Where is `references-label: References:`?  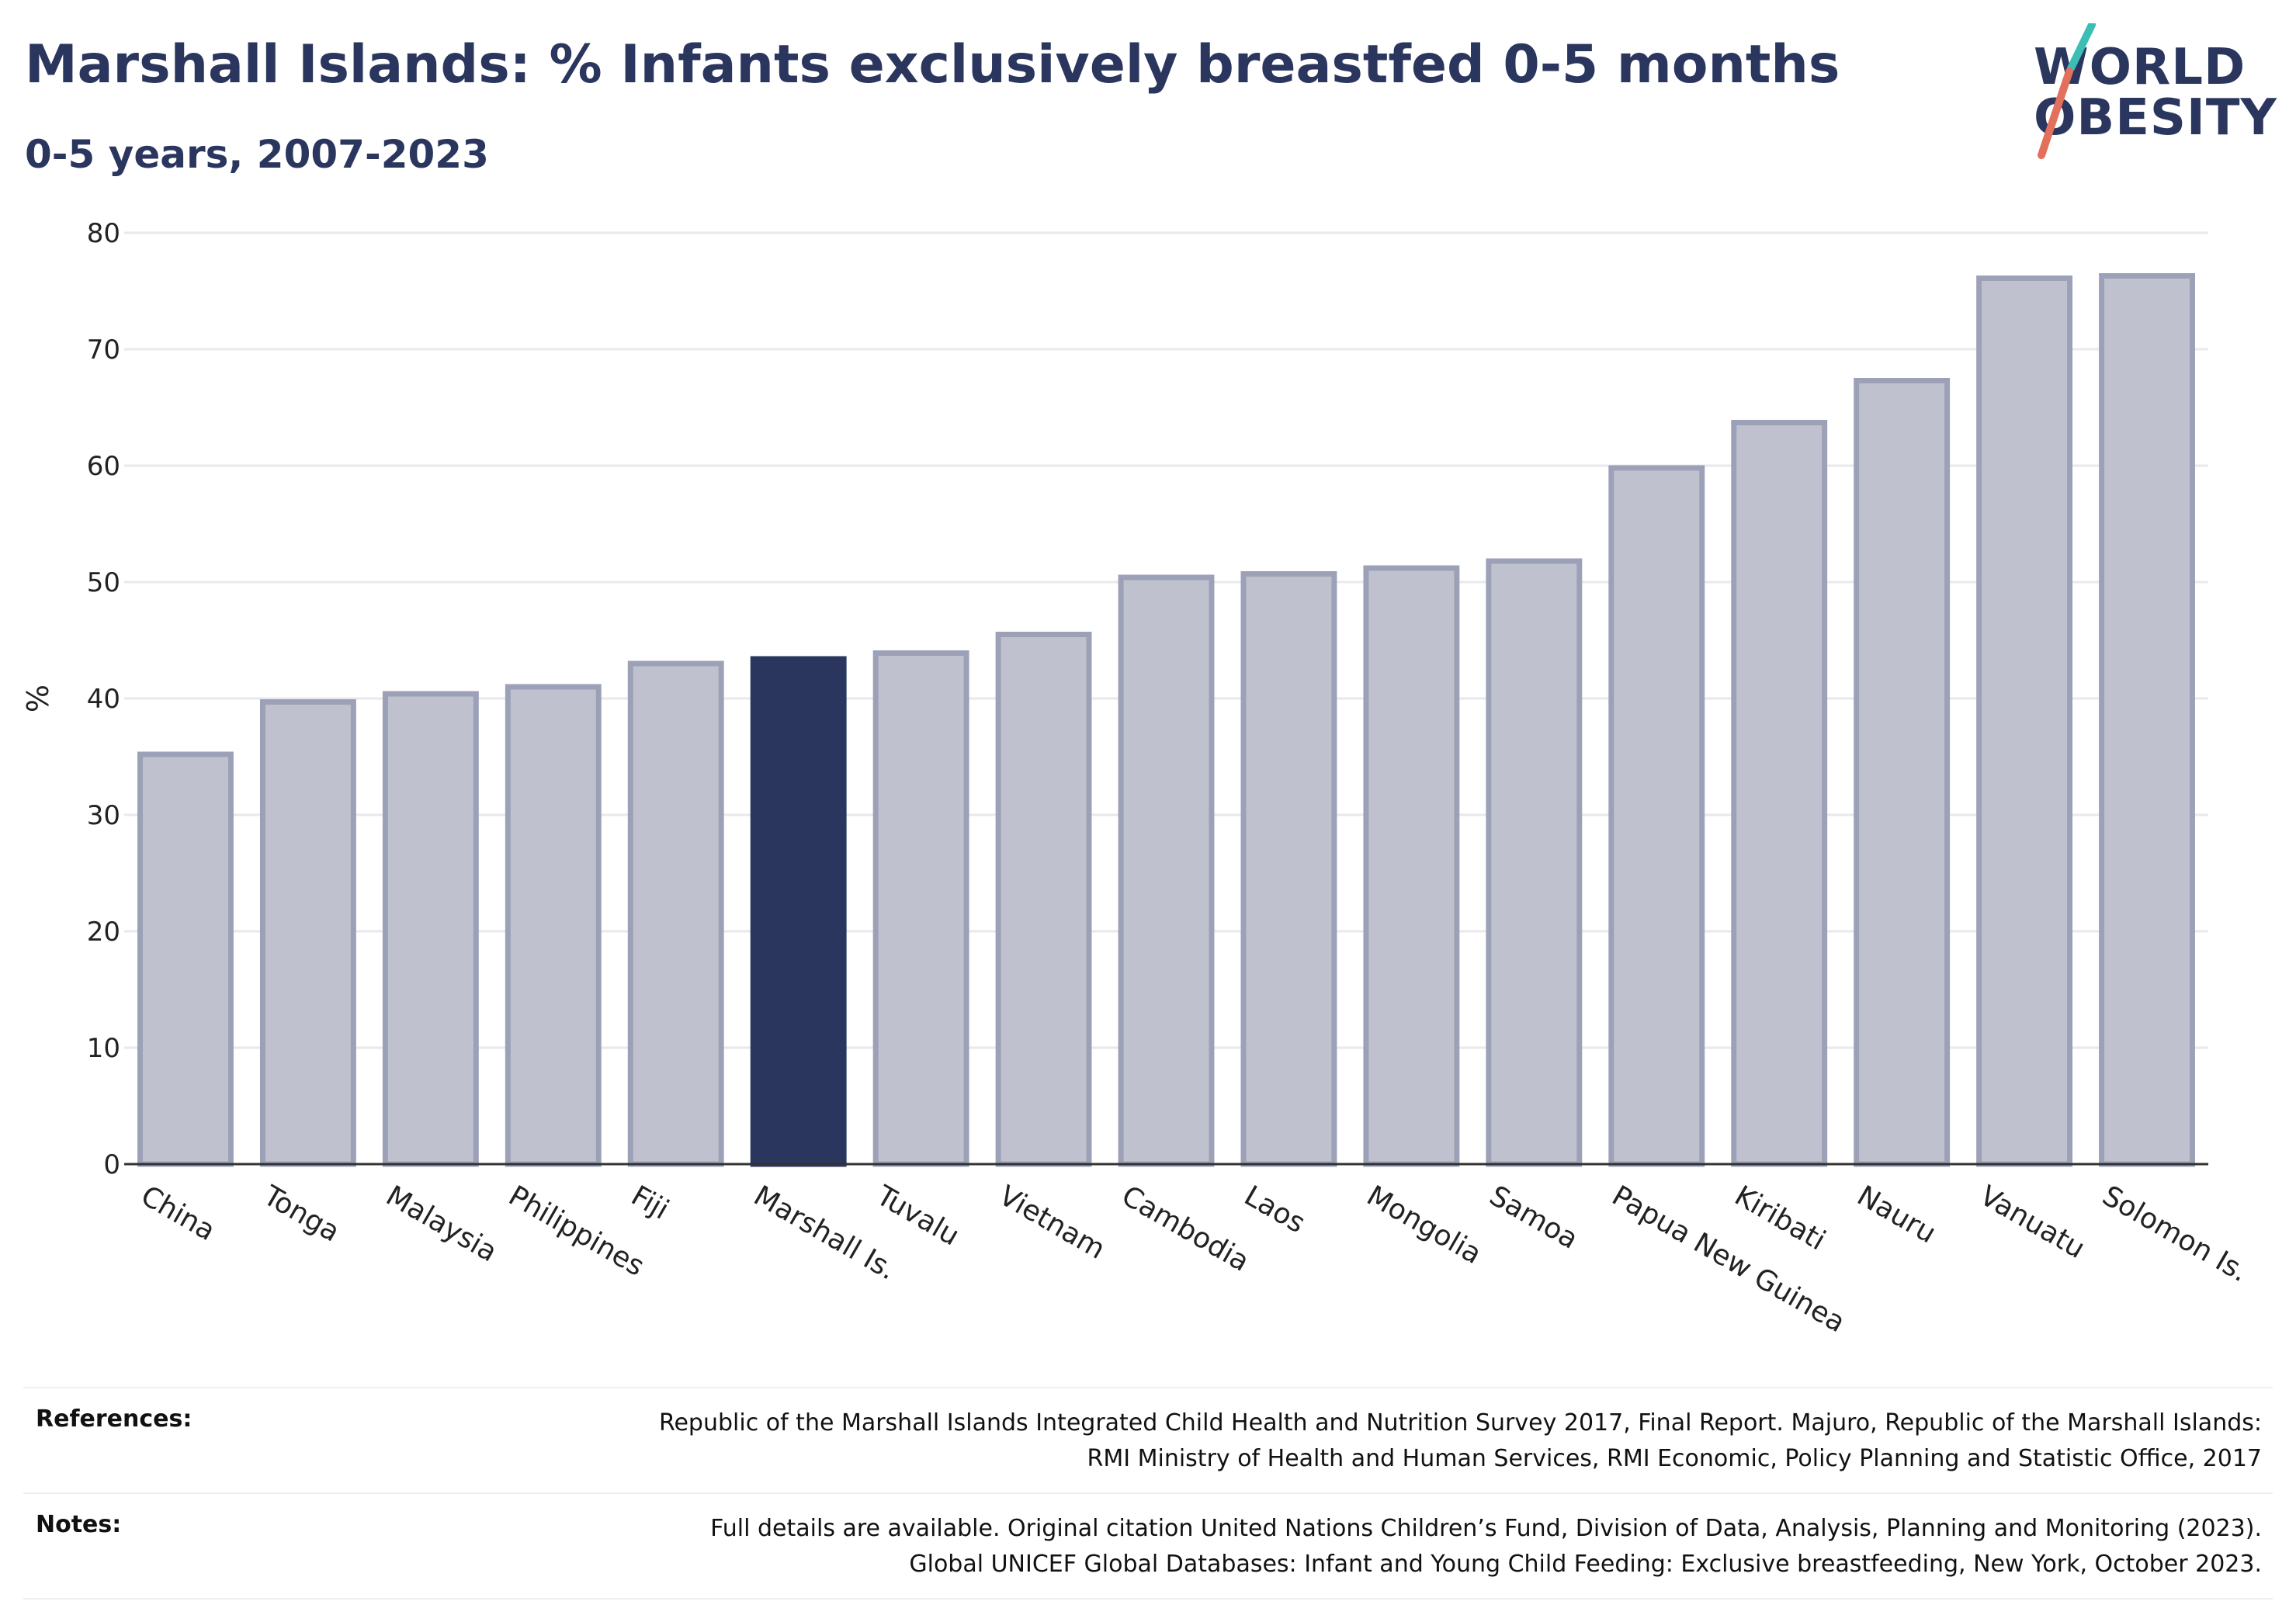 references-label: References: is located at coordinates (114, 1419).